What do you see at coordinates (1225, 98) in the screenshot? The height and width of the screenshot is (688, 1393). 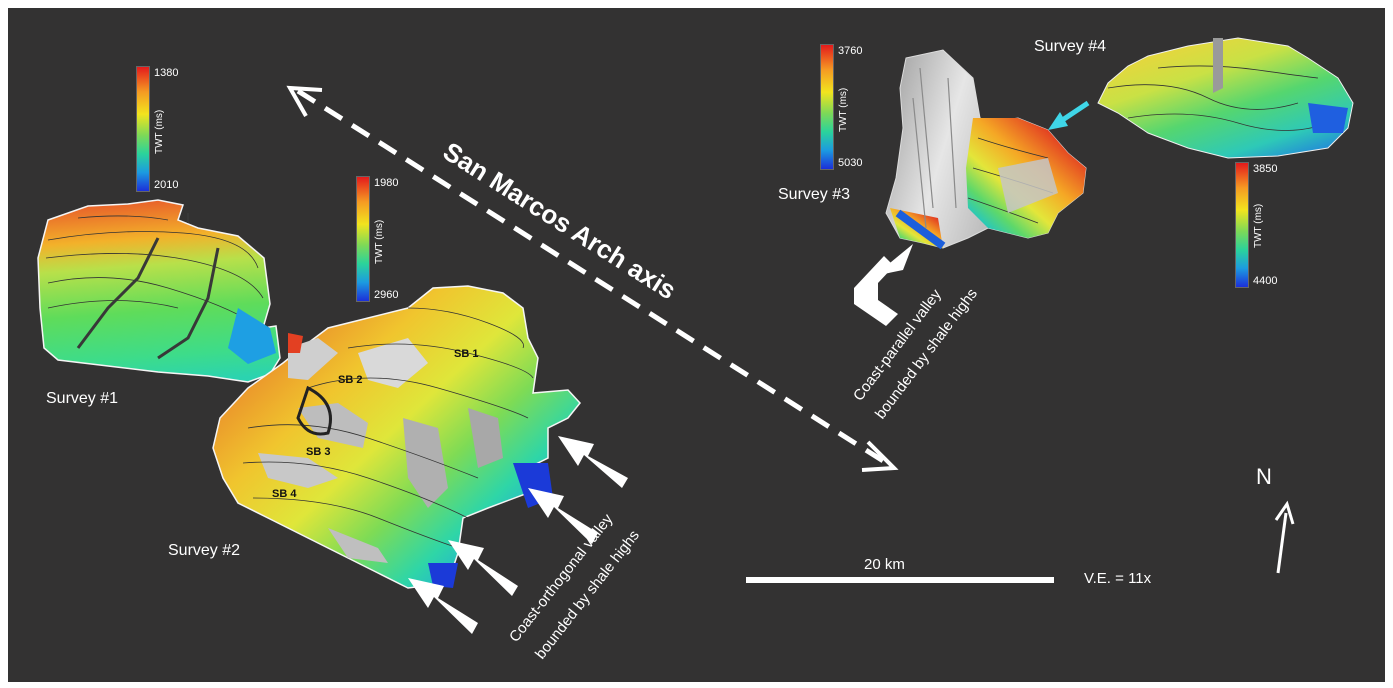 I see `survey-4-surface` at bounding box center [1225, 98].